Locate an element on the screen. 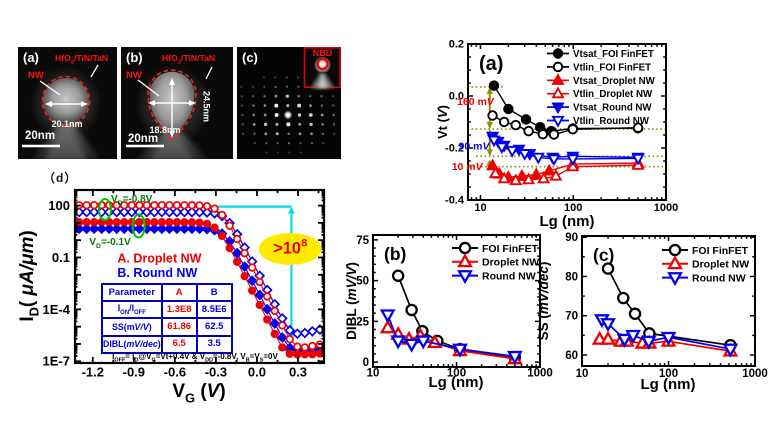  series-droplet-nw-v-d-0-8v is located at coordinates (199, 276).